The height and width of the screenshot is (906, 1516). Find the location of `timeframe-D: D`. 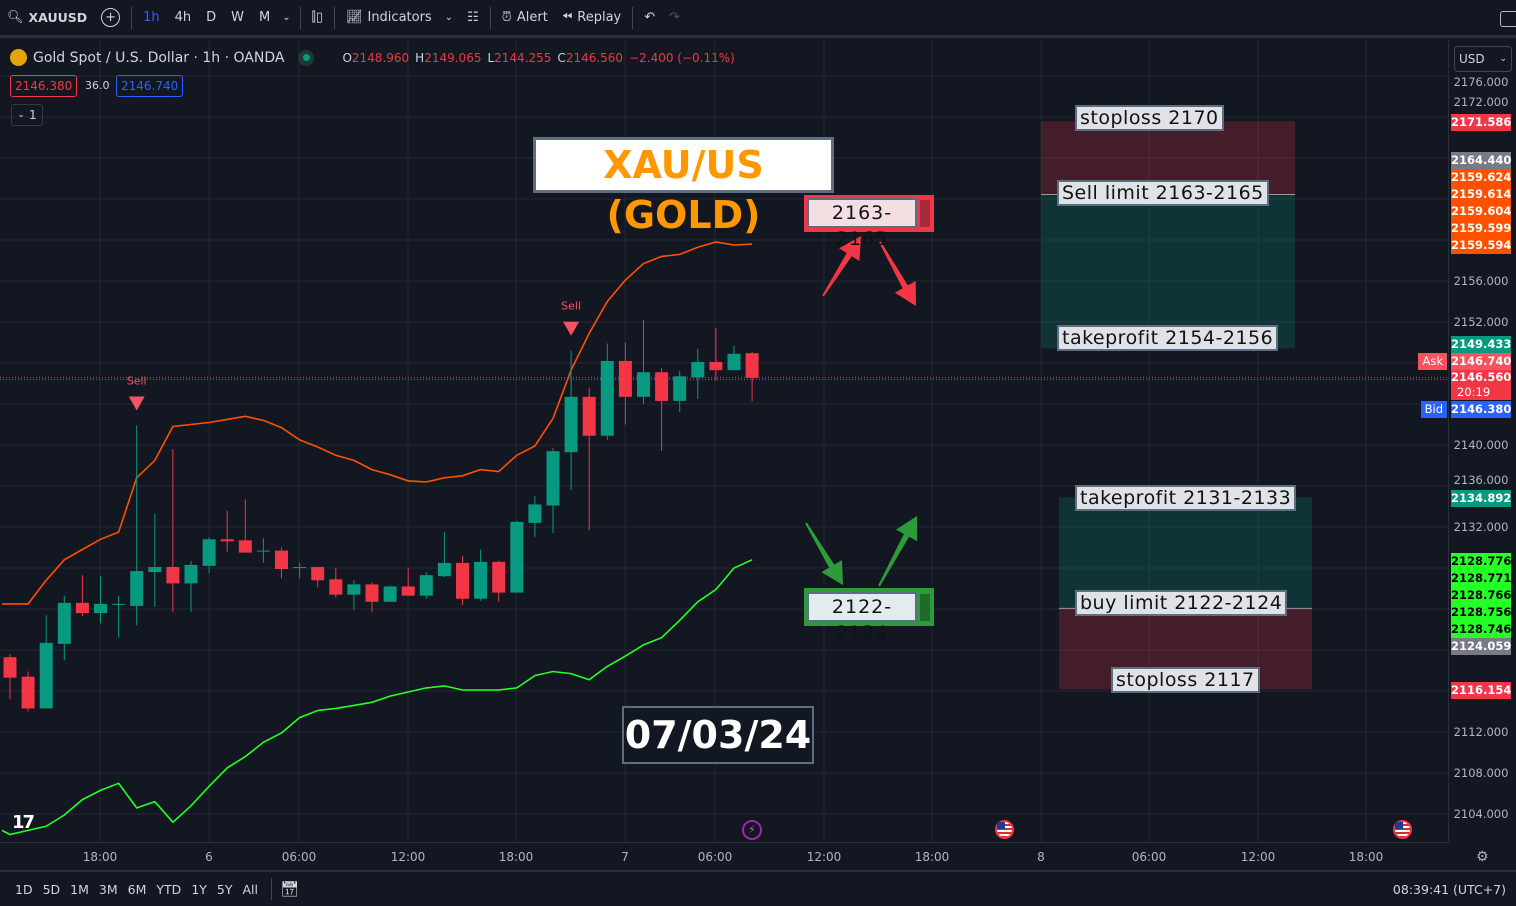

timeframe-D: D is located at coordinates (211, 17).